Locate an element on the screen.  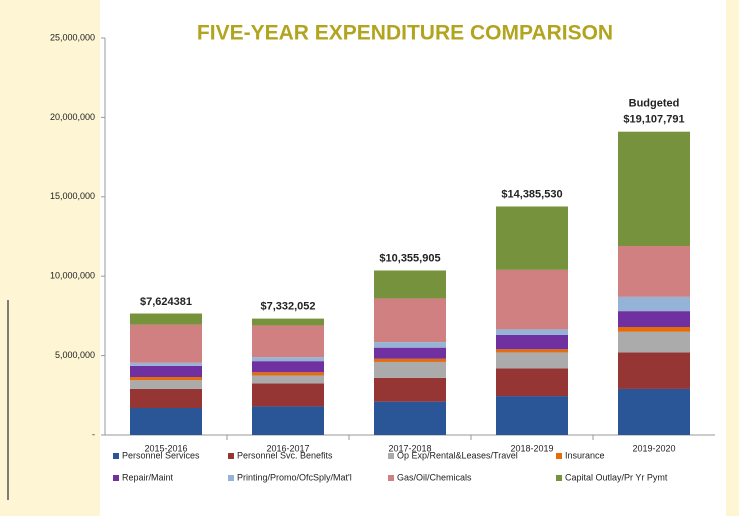
x-tick-label: 2018-2019 is located at coordinates (531, 448).